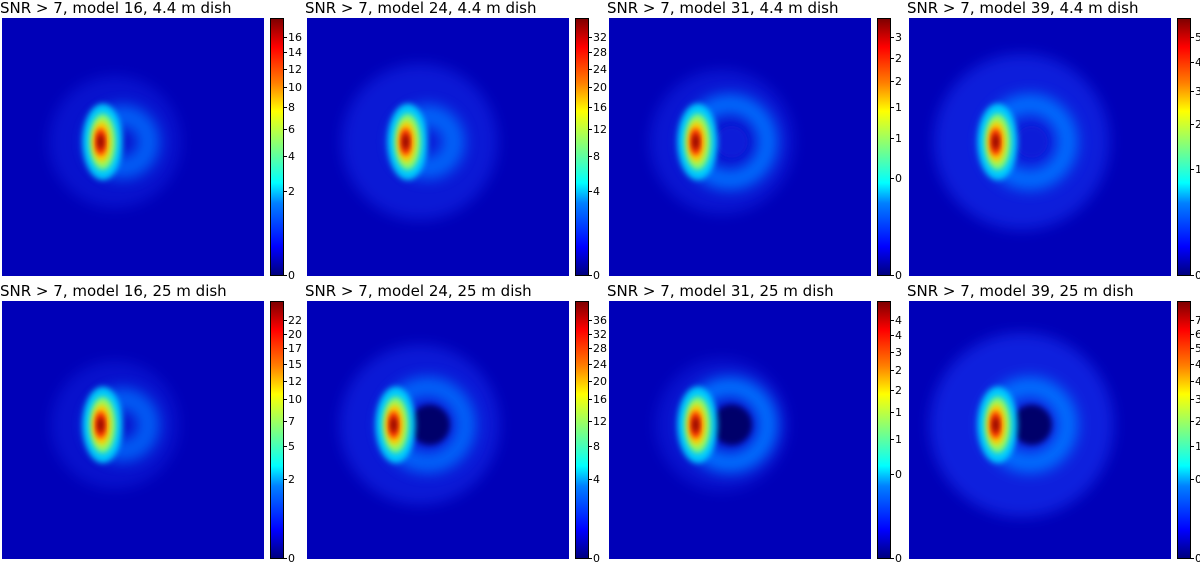 This screenshot has width=1200, height=565. What do you see at coordinates (286, 432) in the screenshot?
I see `colorbar: 0 2 5 7 10 12 15 17 20 22` at bounding box center [286, 432].